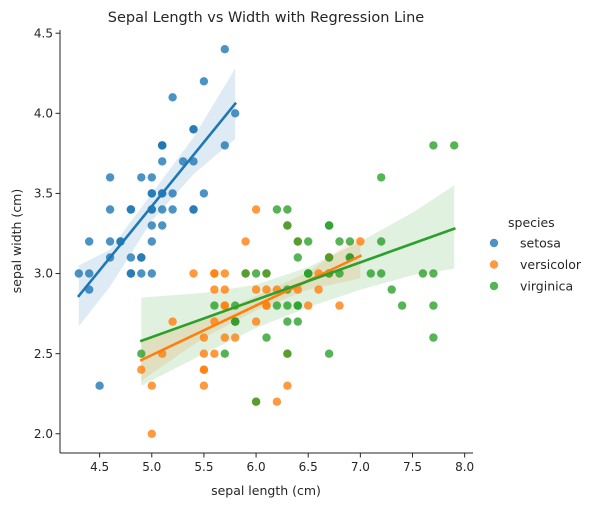  What do you see at coordinates (266, 490) in the screenshot?
I see `x-axis-label: sepal length (cm)` at bounding box center [266, 490].